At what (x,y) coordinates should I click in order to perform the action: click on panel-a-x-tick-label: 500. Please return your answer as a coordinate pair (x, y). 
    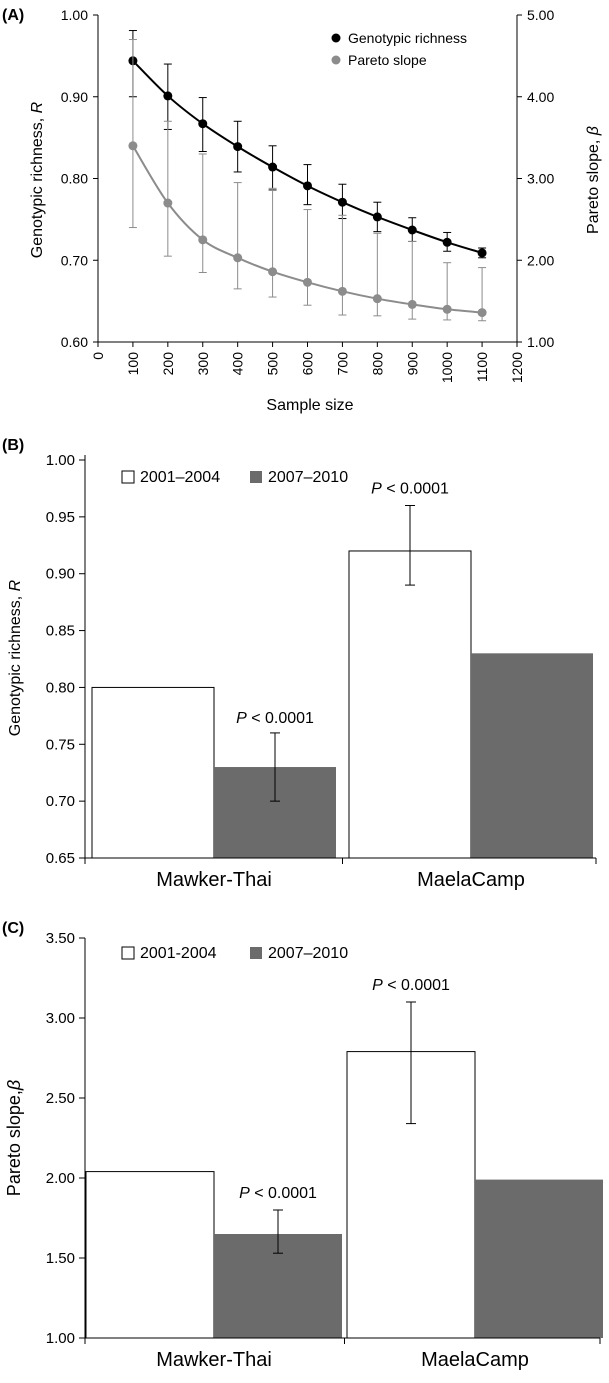
    Looking at the image, I should click on (273, 364).